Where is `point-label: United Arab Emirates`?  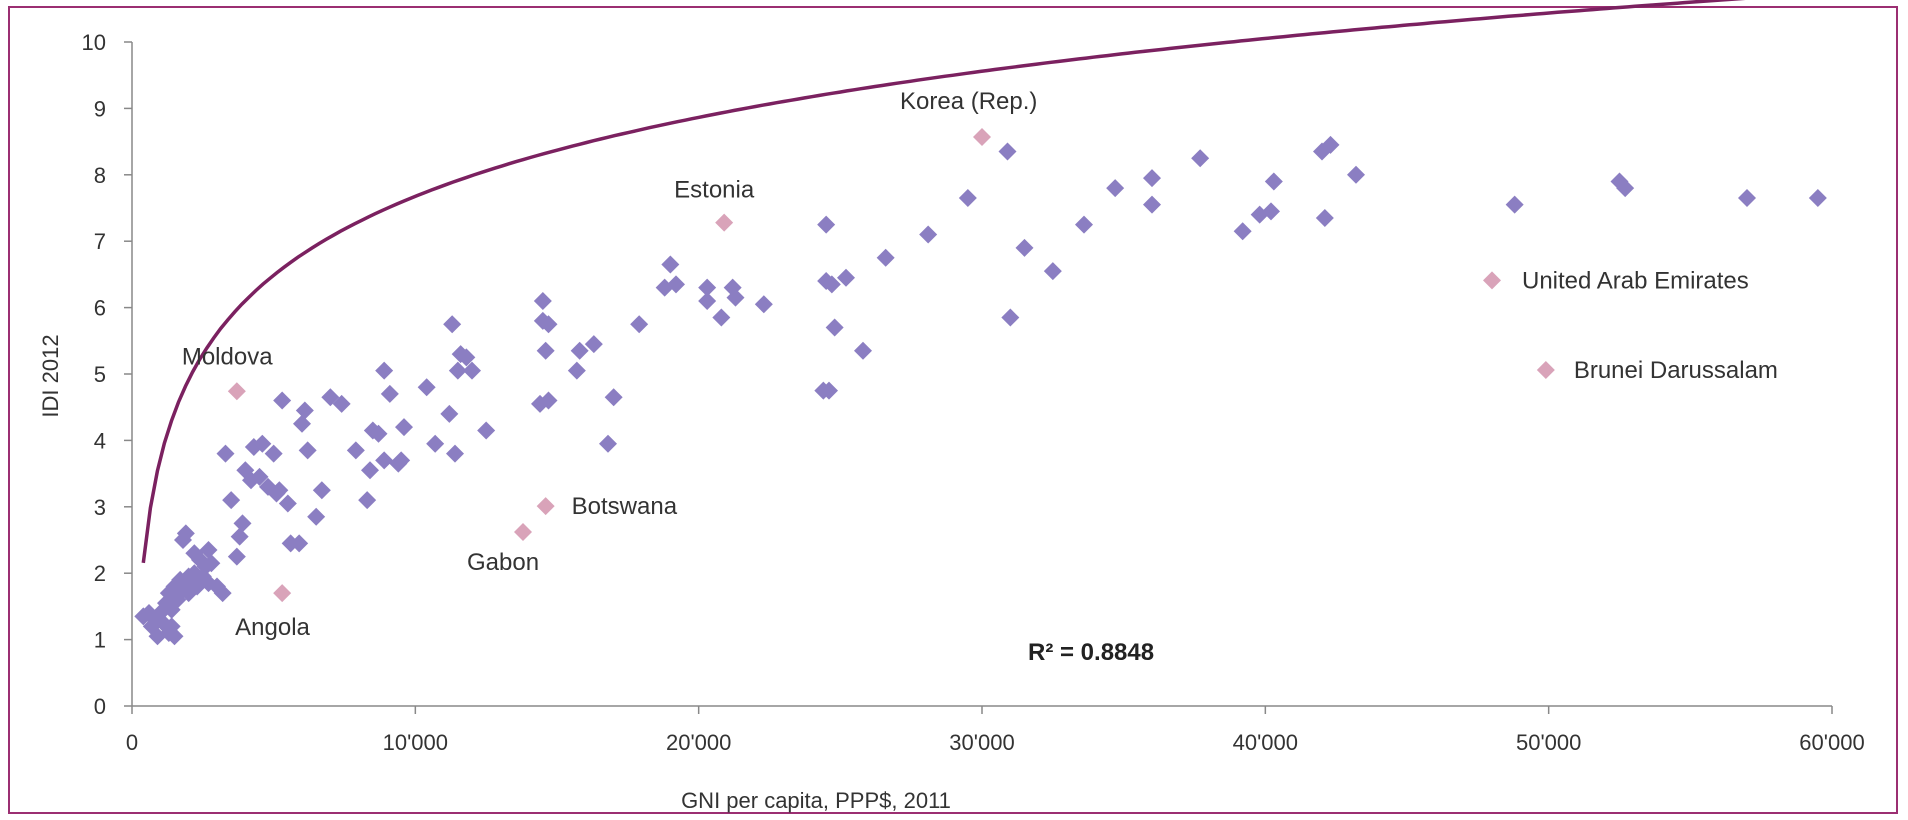 point-label: United Arab Emirates is located at coordinates (1635, 280).